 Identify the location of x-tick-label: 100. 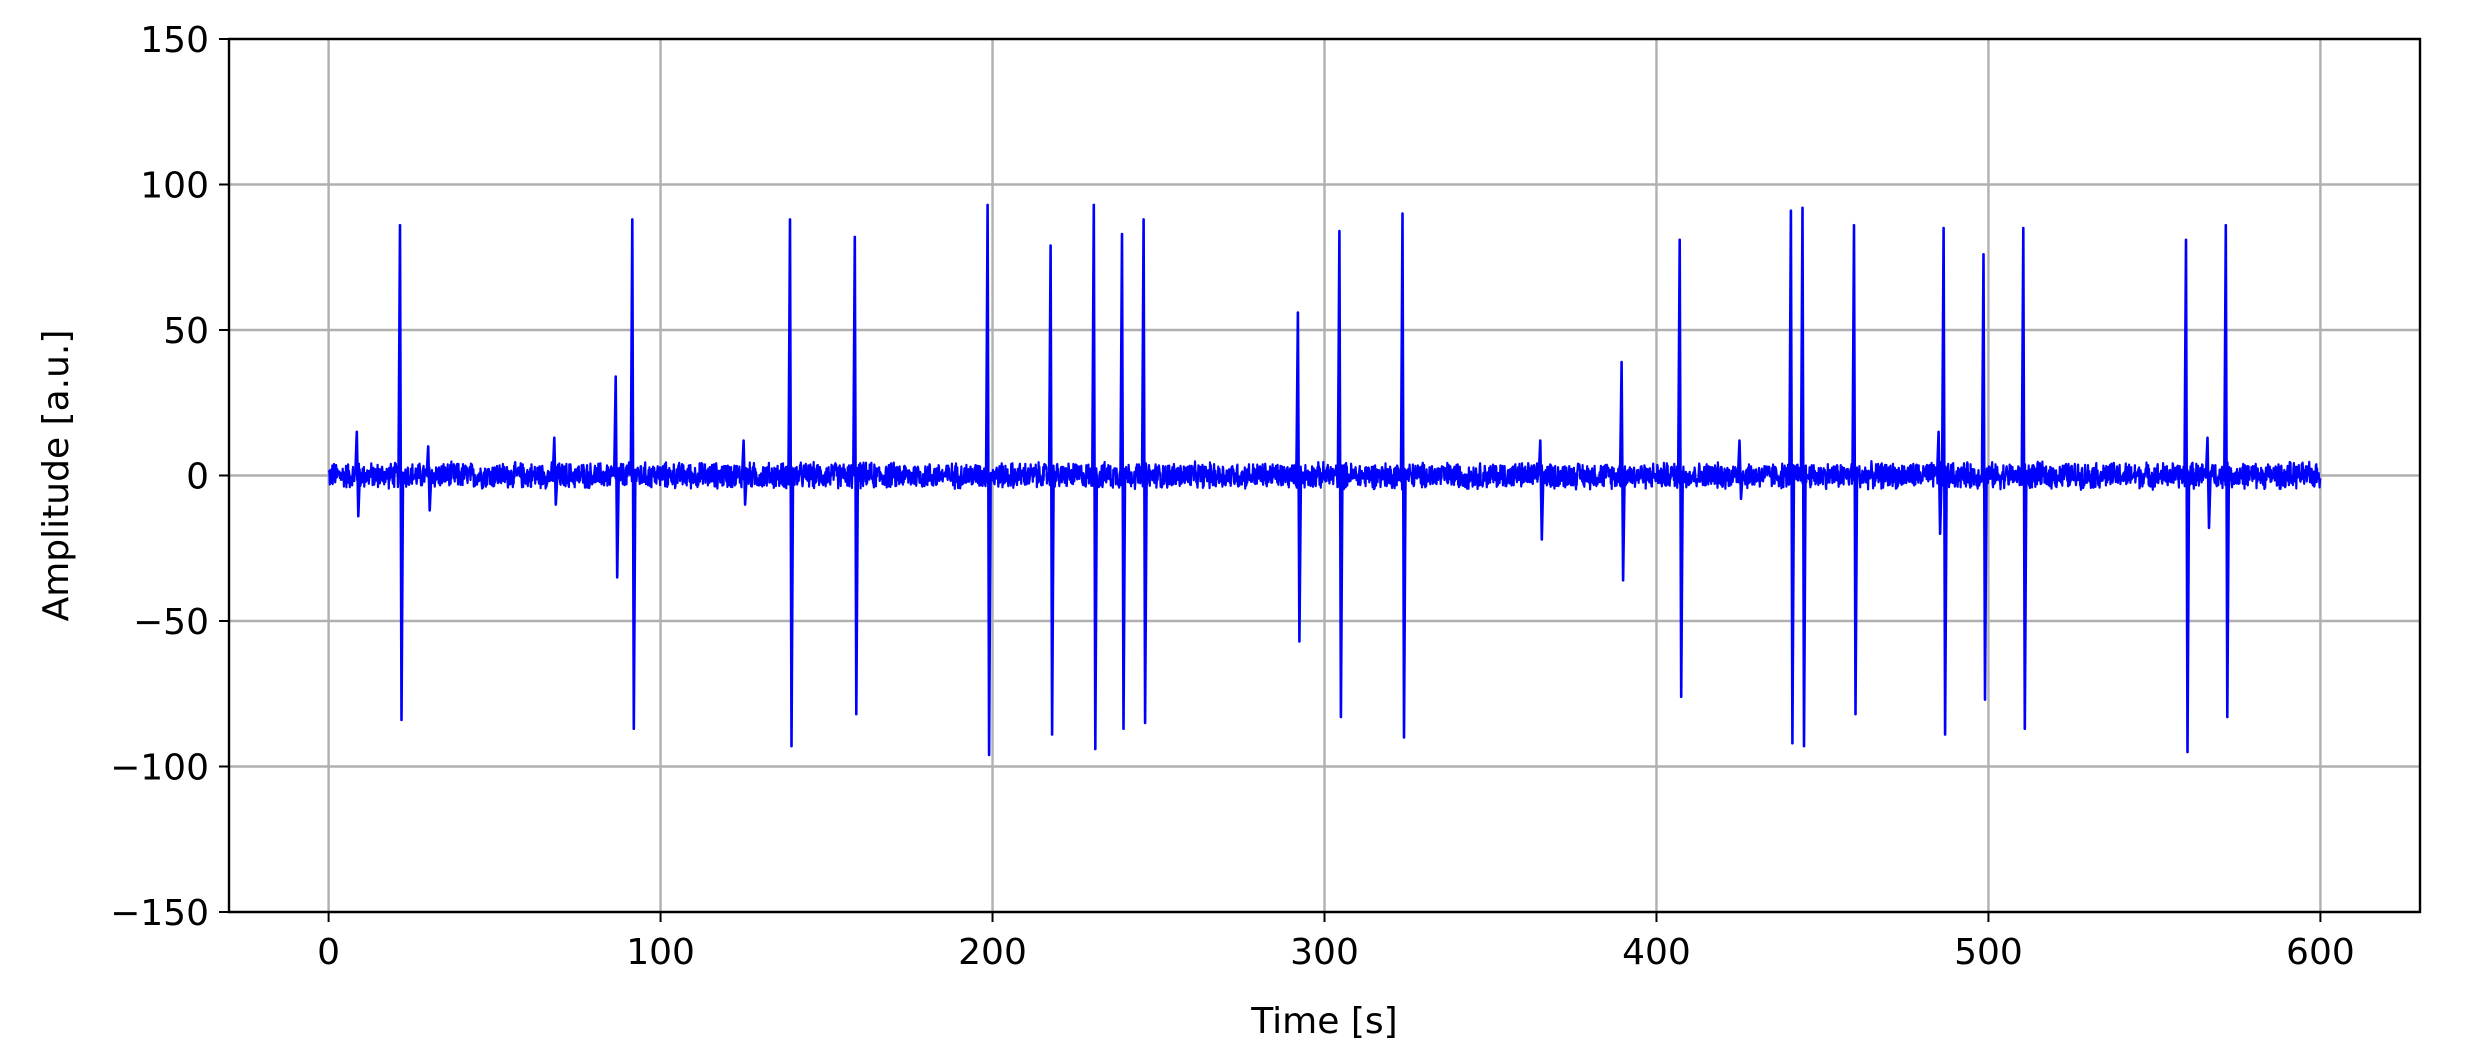
(660, 952).